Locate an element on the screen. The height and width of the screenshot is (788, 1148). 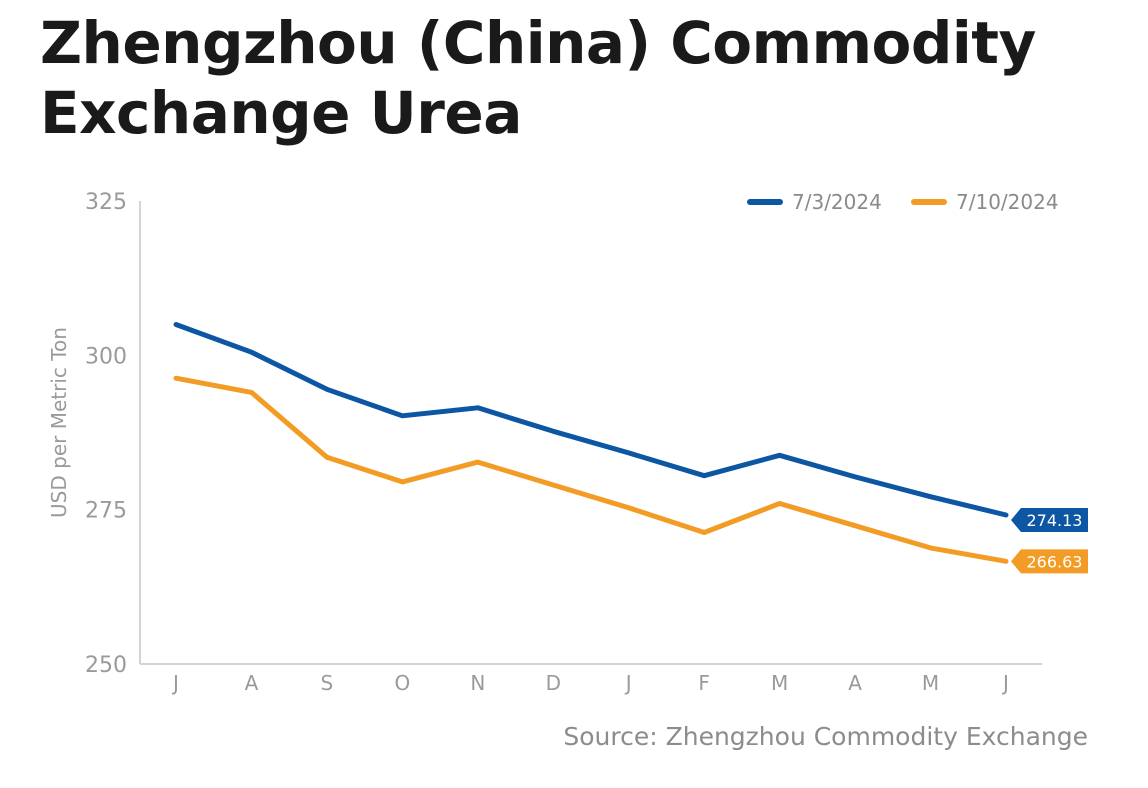
y-tick-label: 250 is located at coordinates (106, 665).